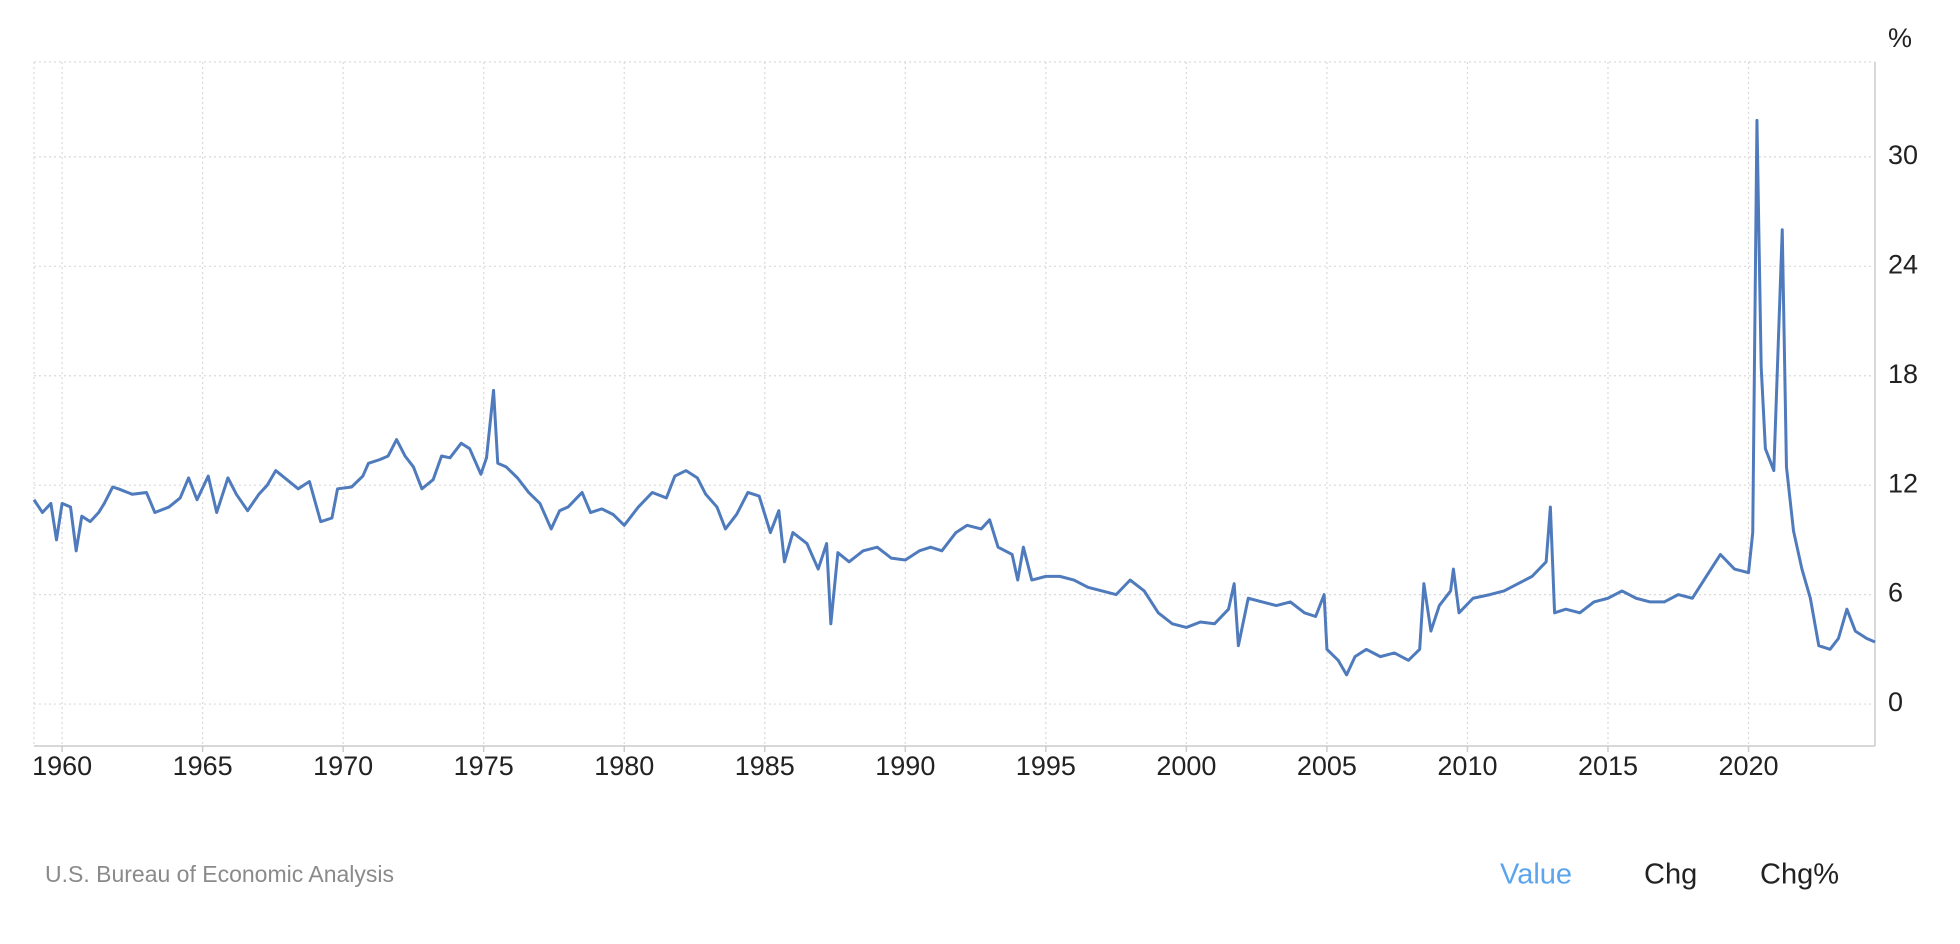 This screenshot has width=1960, height=944. Describe the element at coordinates (484, 766) in the screenshot. I see `x-tick-label: 1975` at that location.